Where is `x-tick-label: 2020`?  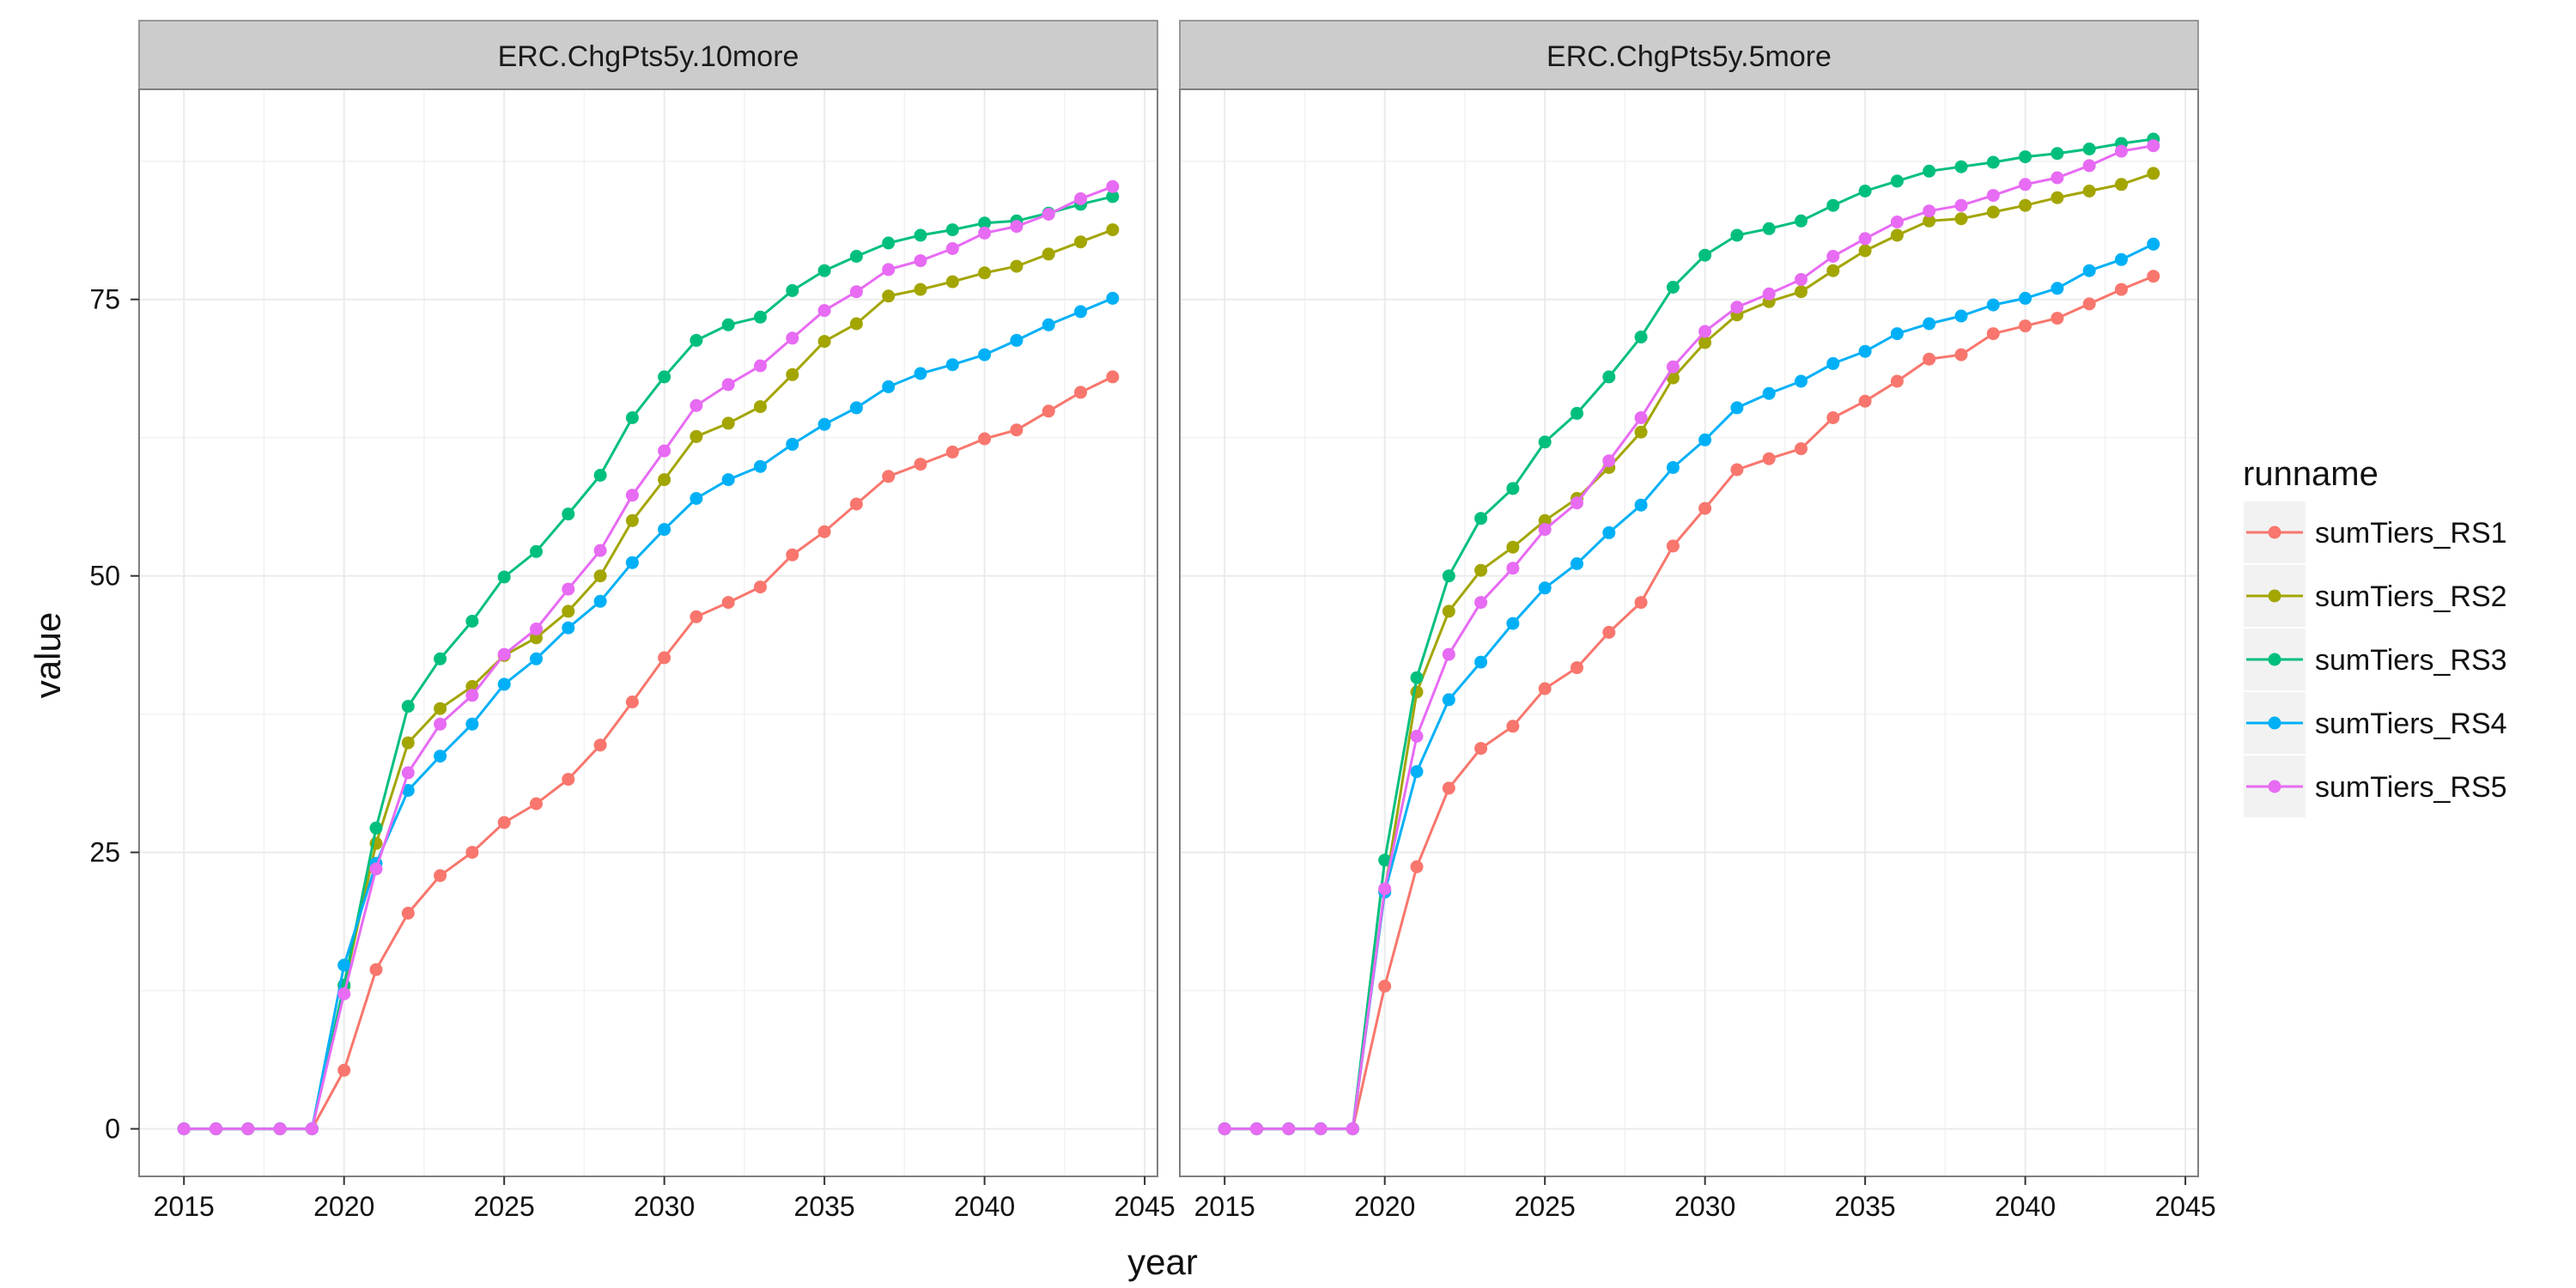
x-tick-label: 2020 is located at coordinates (344, 1206).